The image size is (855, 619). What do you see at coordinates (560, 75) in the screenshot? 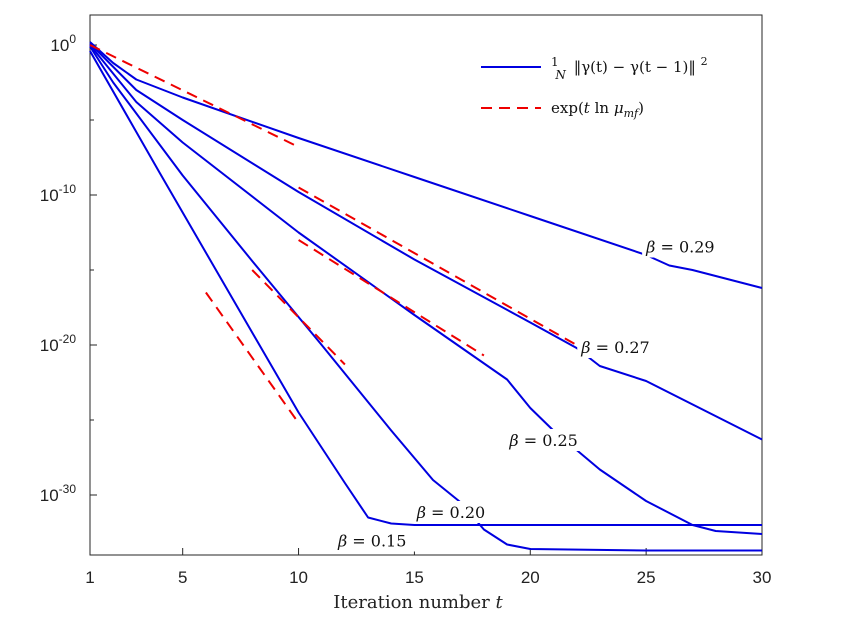
I see `legend-frac-den: N` at bounding box center [560, 75].